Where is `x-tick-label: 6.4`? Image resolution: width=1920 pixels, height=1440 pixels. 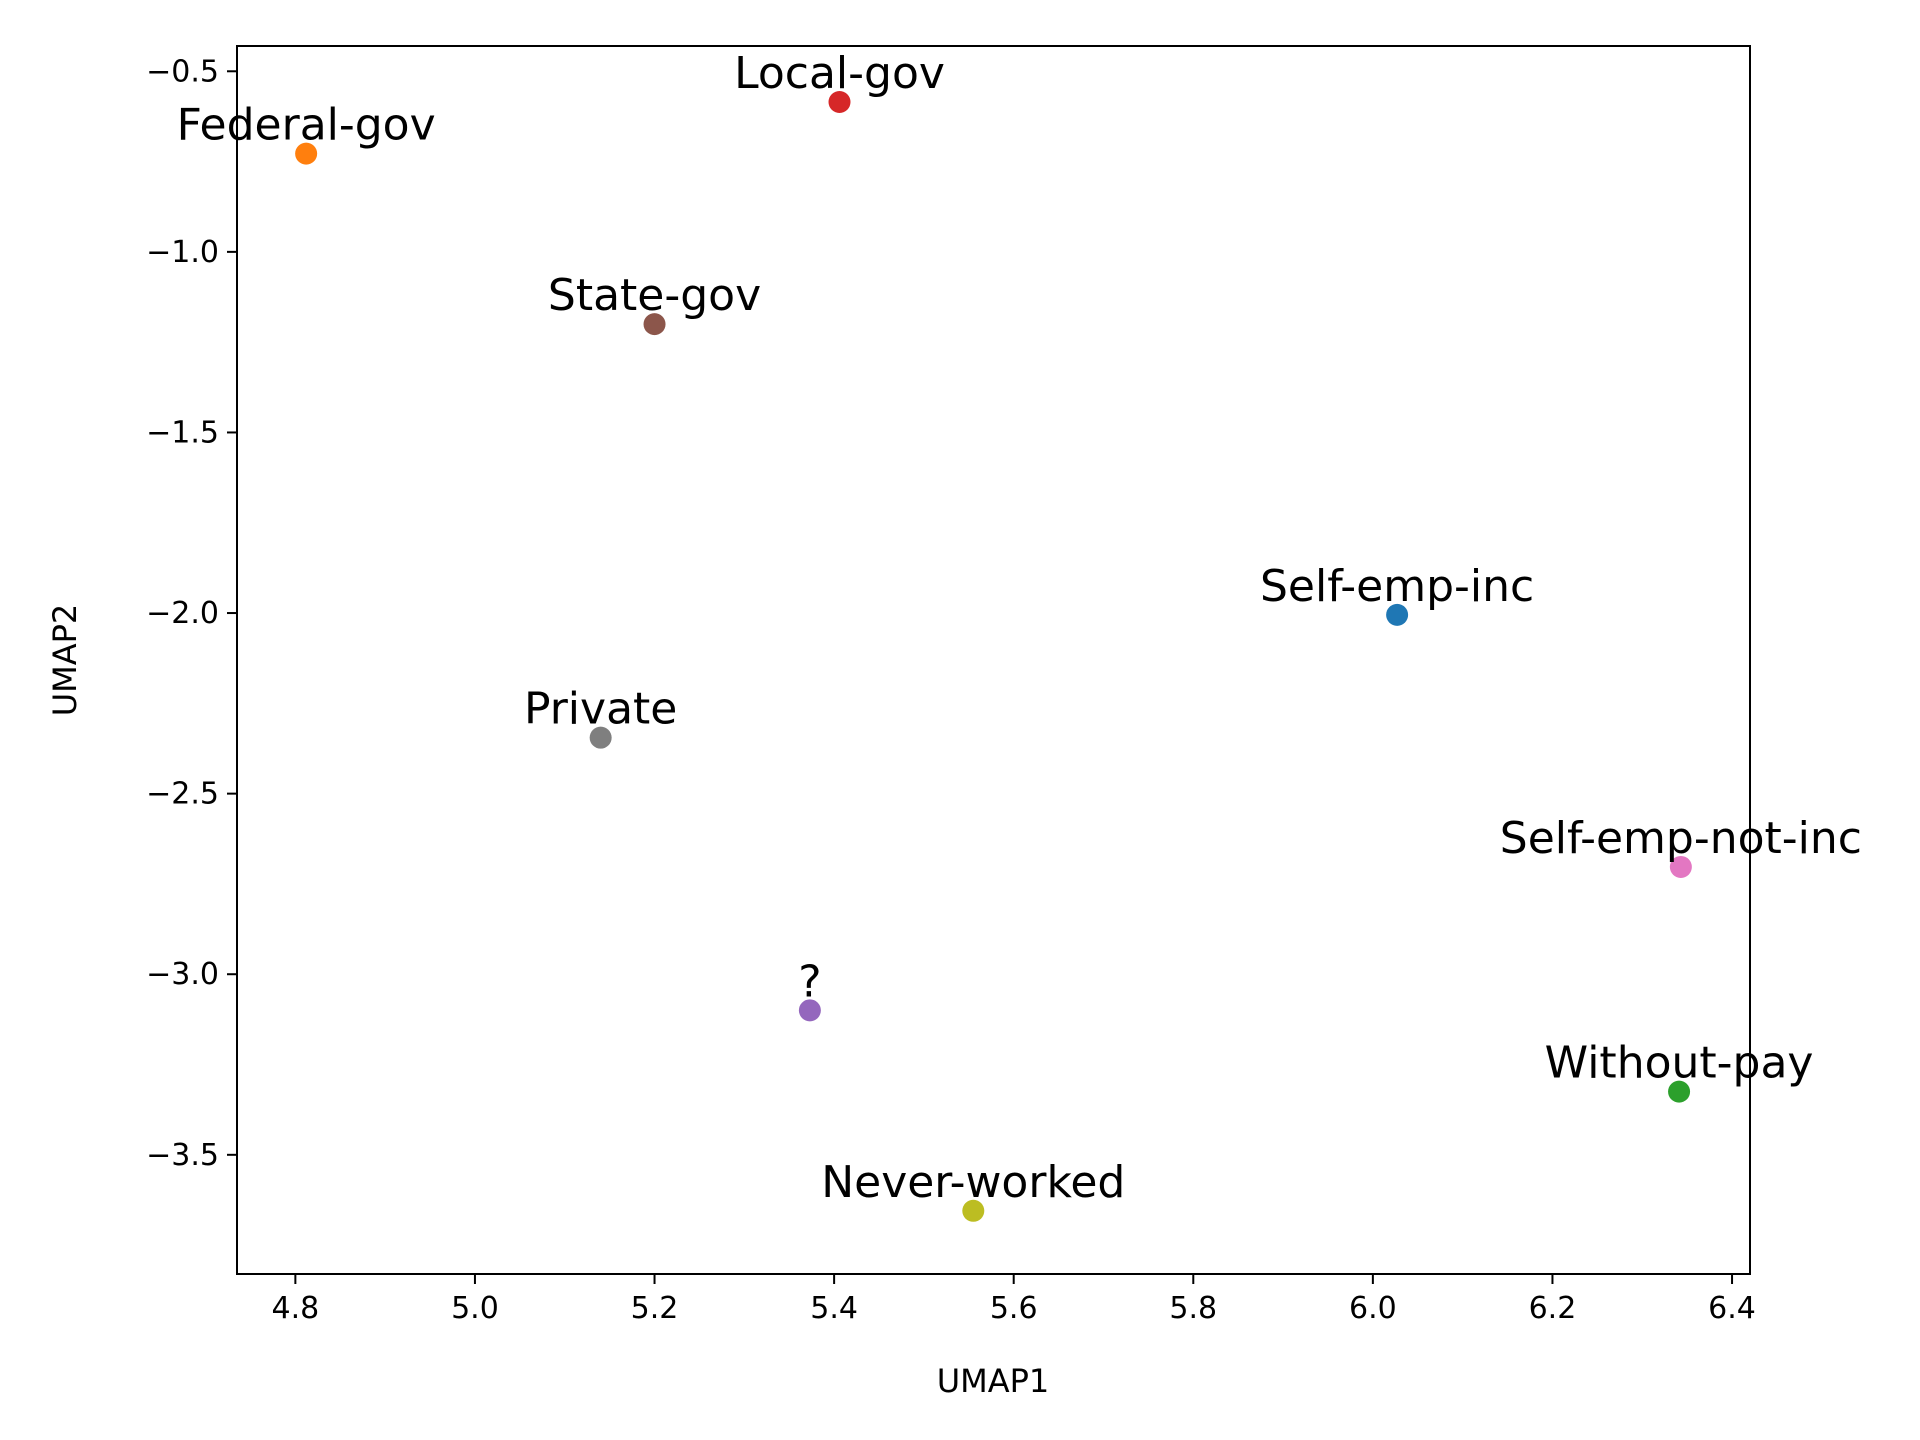 x-tick-label: 6.4 is located at coordinates (1732, 1308).